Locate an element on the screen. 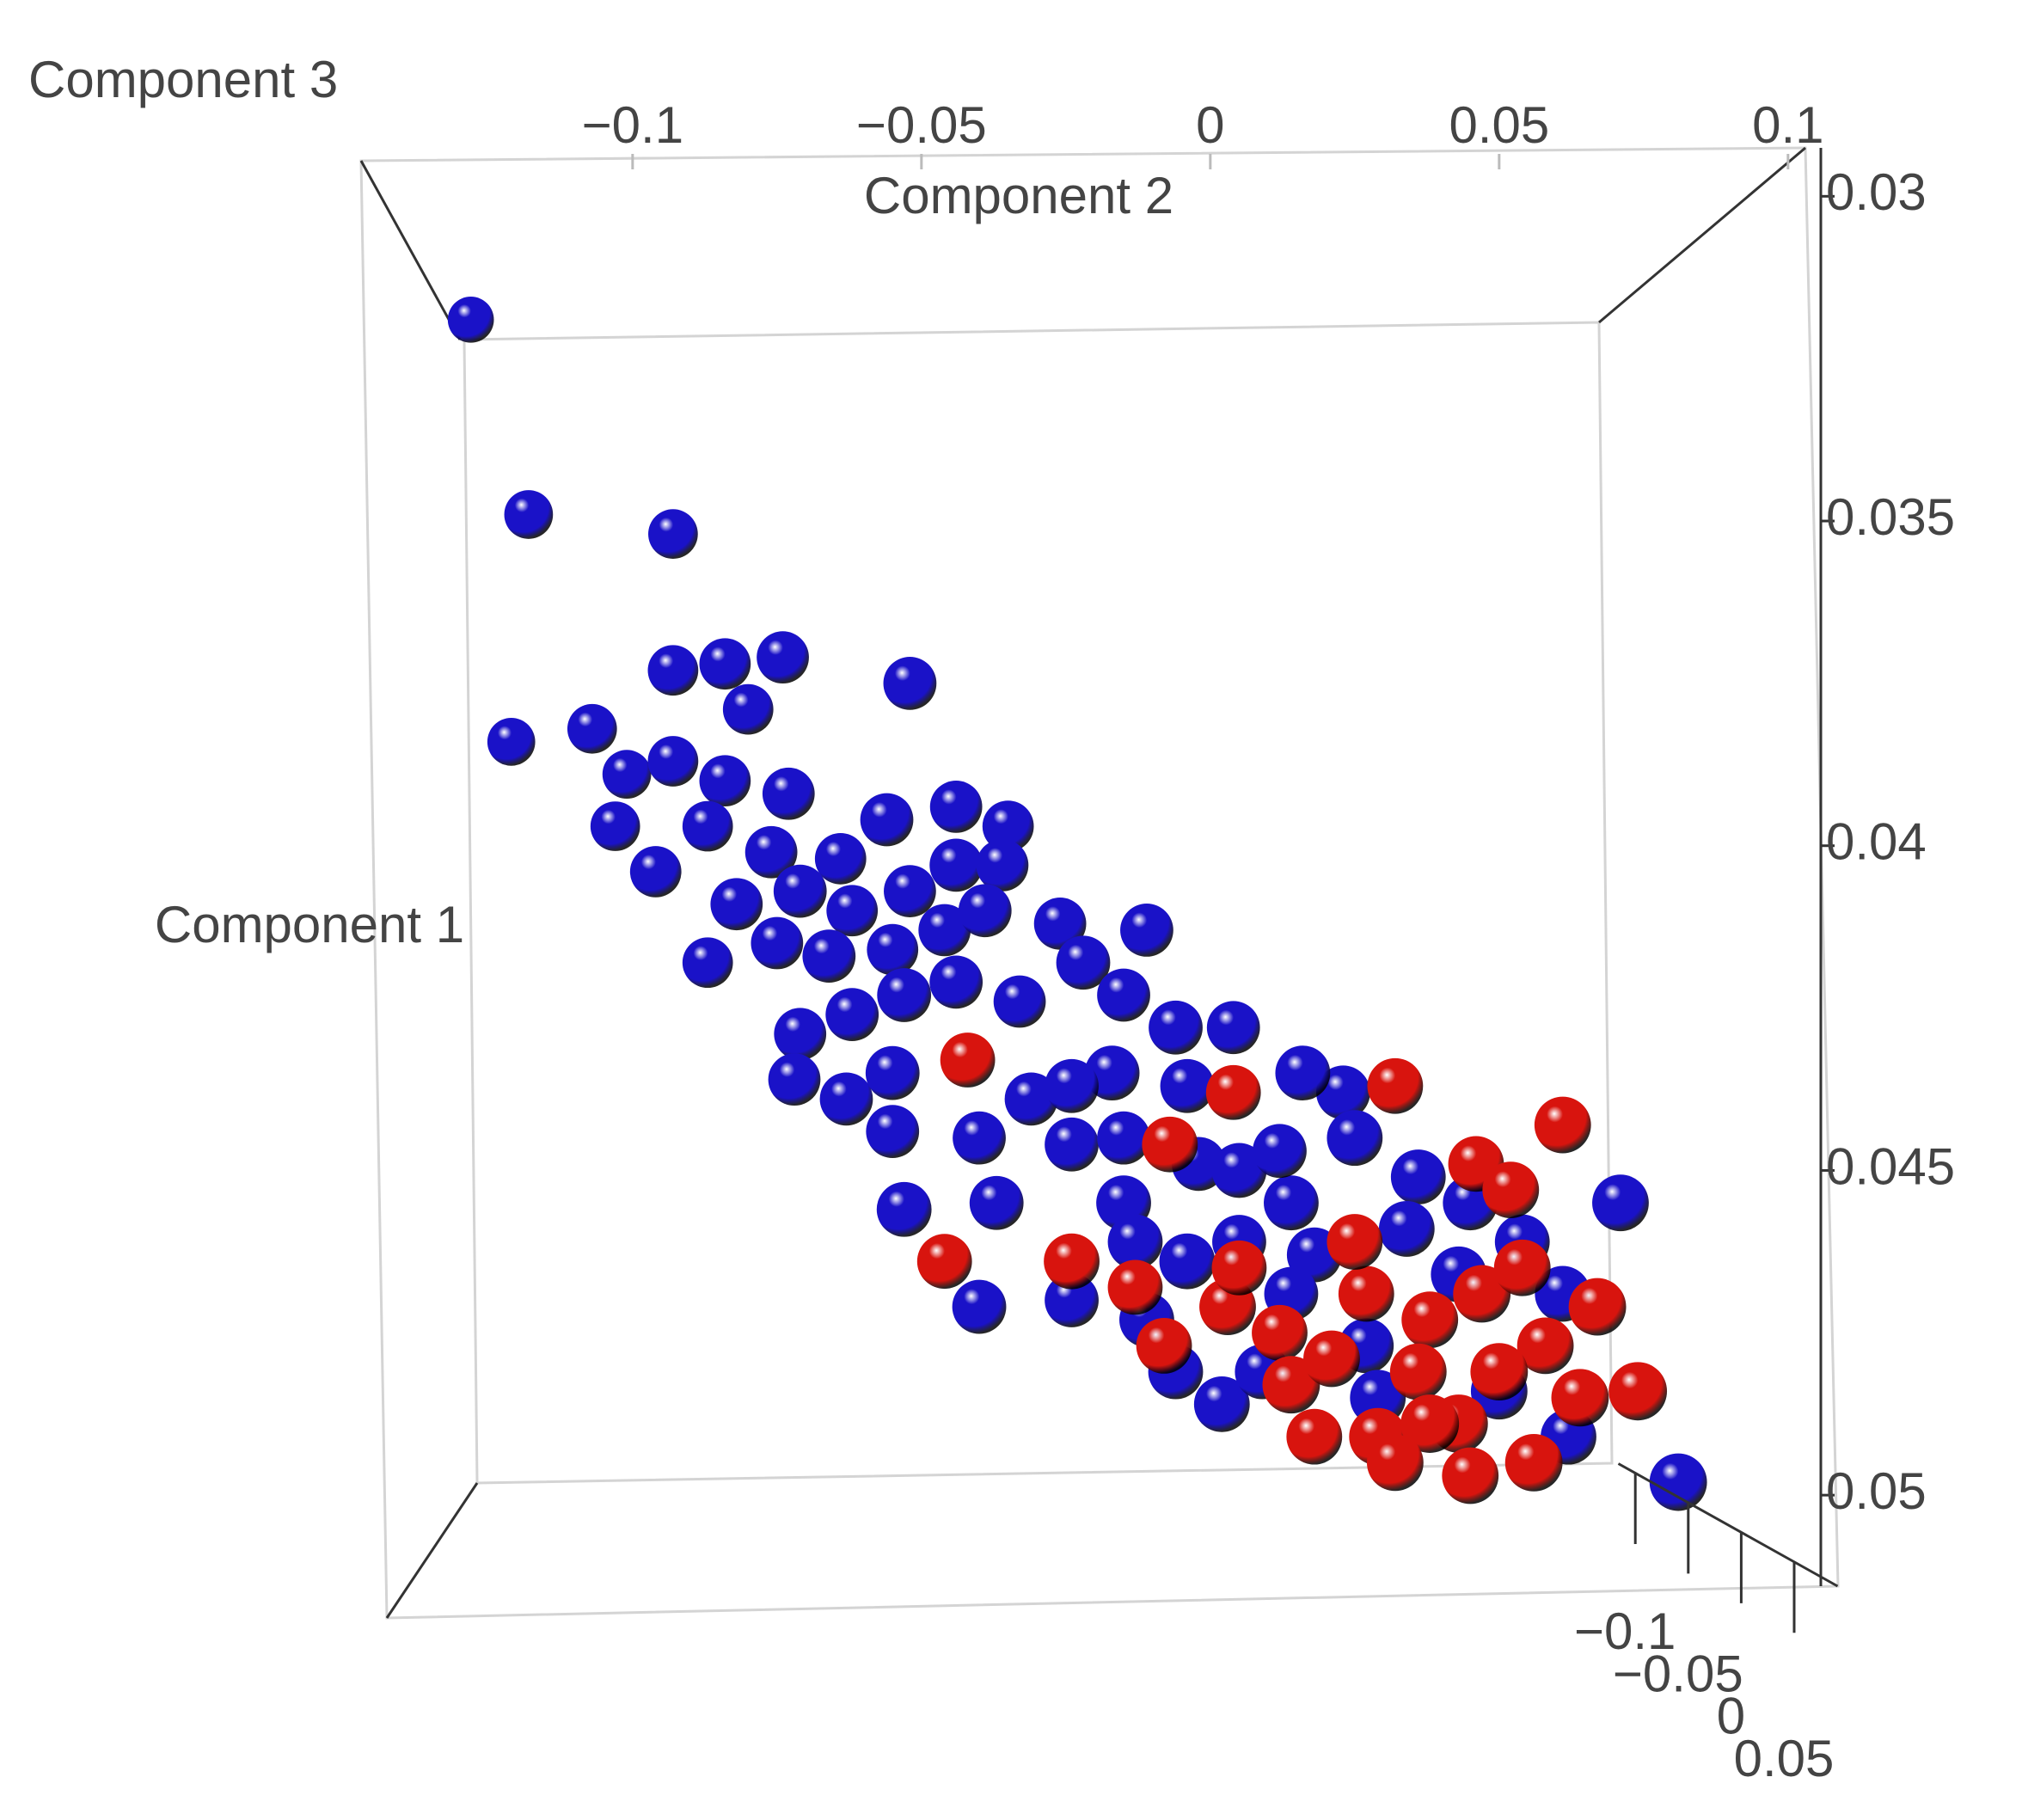 This screenshot has height=1820, width=2022. z-axis-title: Component 1 is located at coordinates (309, 925).